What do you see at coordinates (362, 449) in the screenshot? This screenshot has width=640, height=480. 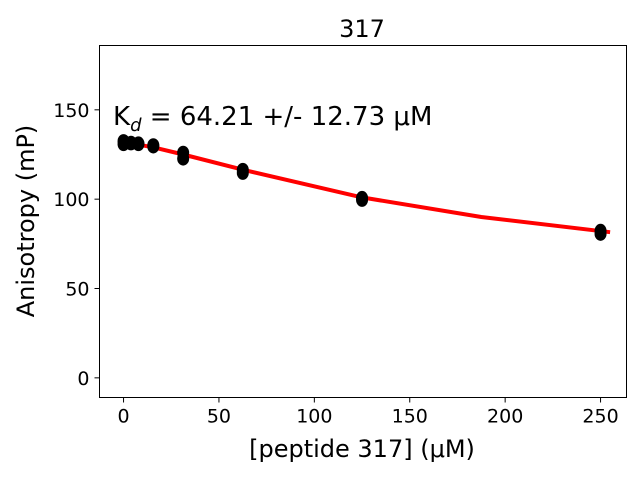 I see `x-axis-label: [peptide 317] (μM)` at bounding box center [362, 449].